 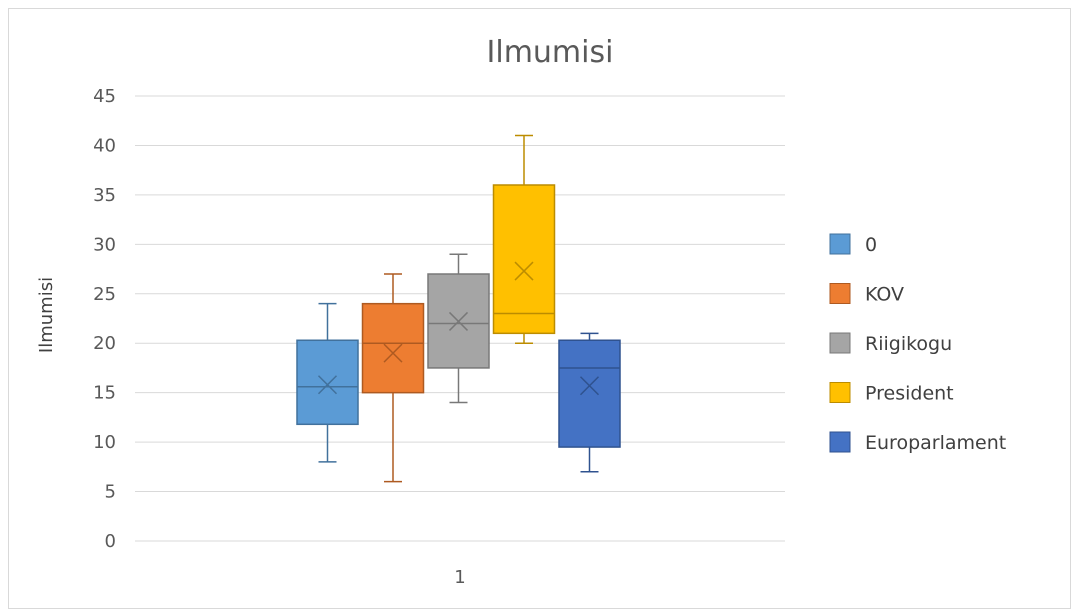 I want to click on legend-item: 0, so click(x=853, y=244).